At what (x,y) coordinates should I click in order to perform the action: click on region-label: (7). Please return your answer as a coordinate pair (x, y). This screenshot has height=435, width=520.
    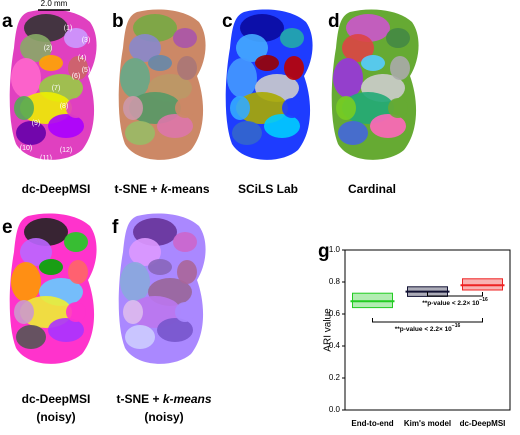
    Looking at the image, I should click on (56, 88).